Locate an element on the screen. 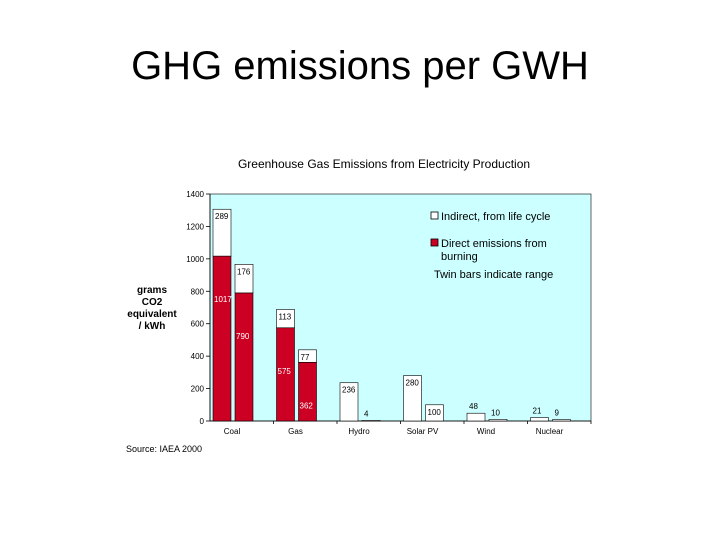 This screenshot has width=720, height=540. y-tick-label: 1000 is located at coordinates (195, 259).